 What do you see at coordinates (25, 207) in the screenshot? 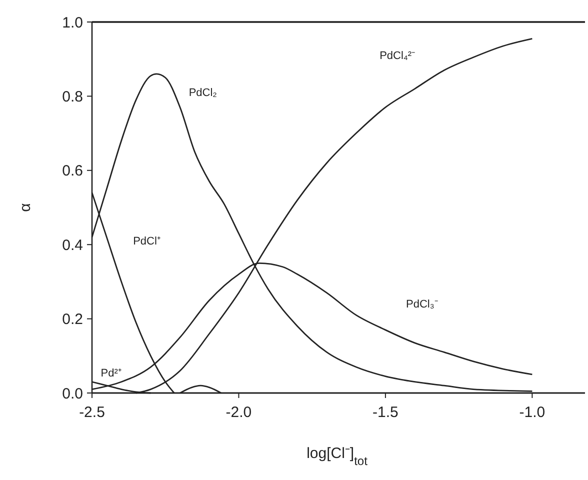
I see `y-axis-title: α` at bounding box center [25, 207].